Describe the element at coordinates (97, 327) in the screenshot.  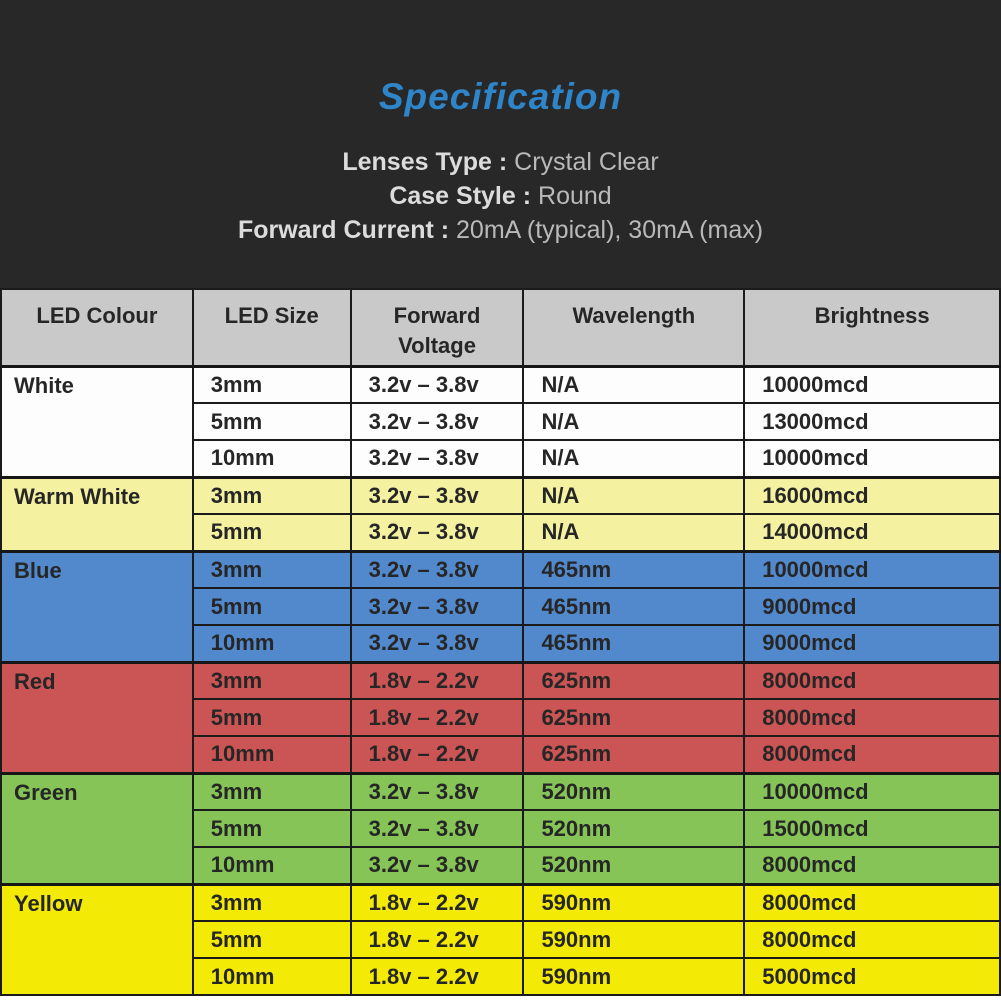
I see `header-led-colour: LED Colour` at that location.